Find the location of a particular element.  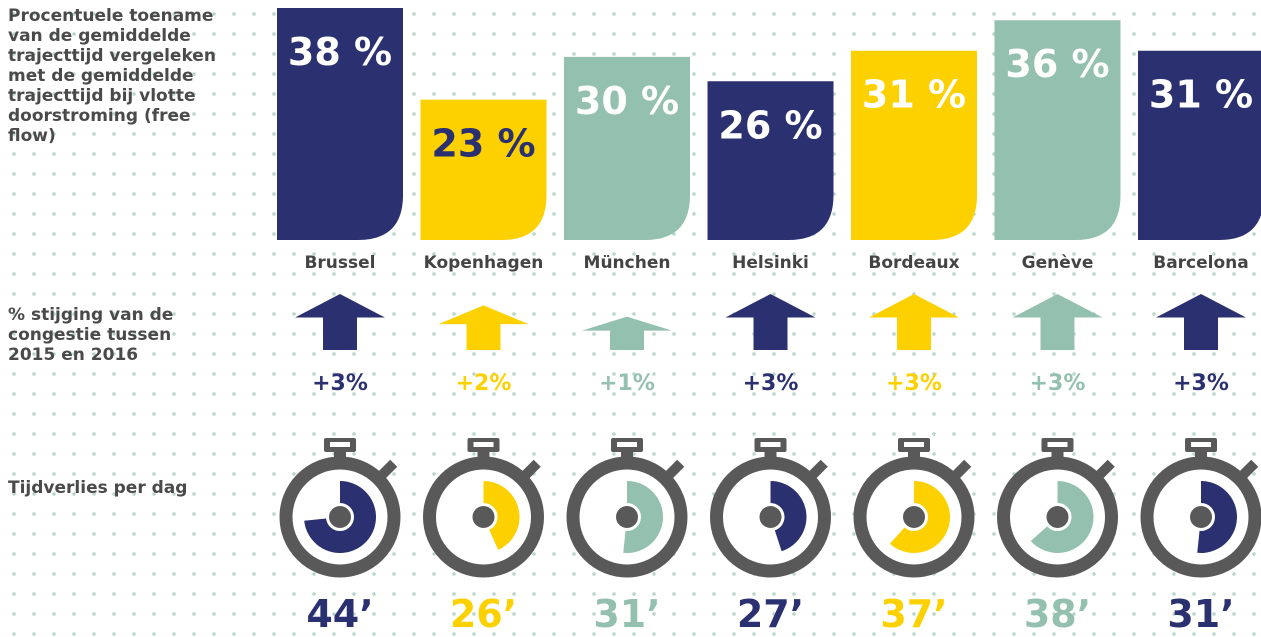

city-label: Bordeaux is located at coordinates (913, 263).